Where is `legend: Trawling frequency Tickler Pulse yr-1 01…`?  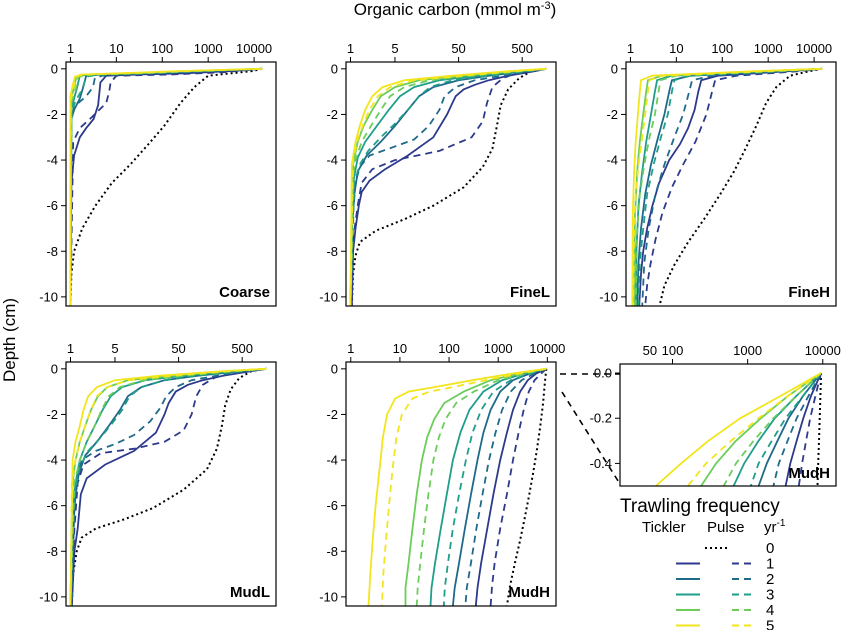 legend: Trawling frequency Tickler Pulse yr-1 01… is located at coordinates (703, 563).